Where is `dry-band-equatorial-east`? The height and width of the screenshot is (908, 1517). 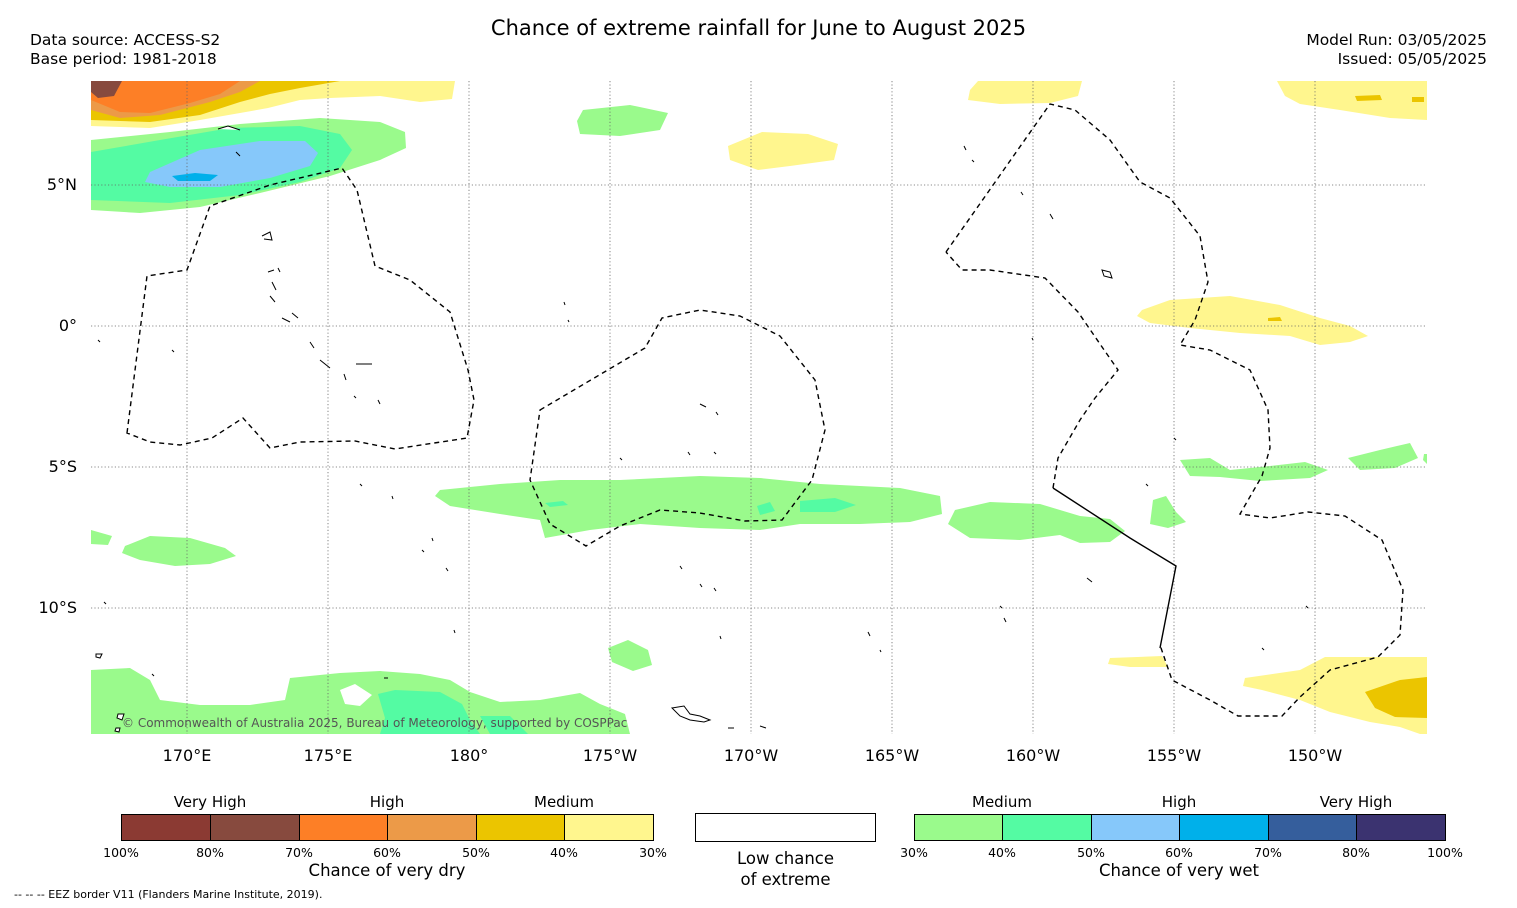
dry-band-equatorial-east is located at coordinates (1252, 320).